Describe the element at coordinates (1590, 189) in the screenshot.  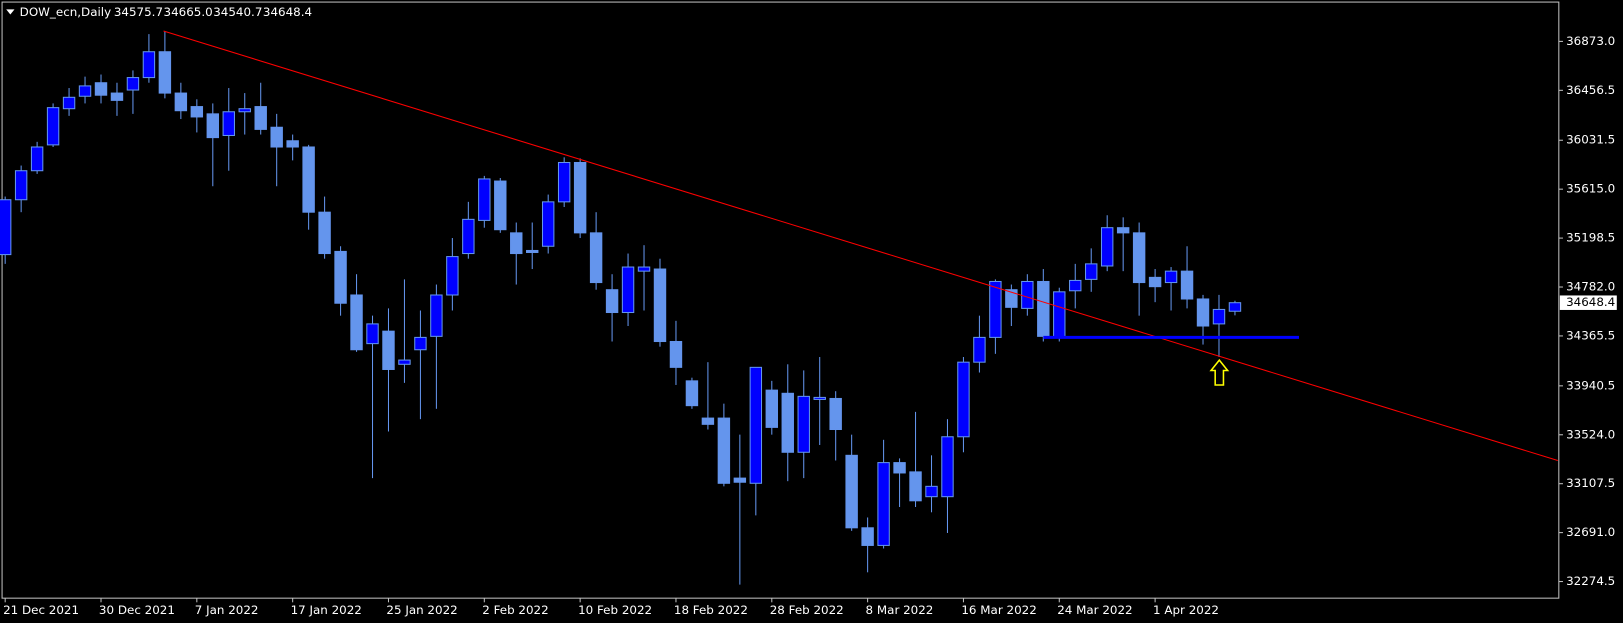
I see `y-tick-label: 35615.0` at that location.